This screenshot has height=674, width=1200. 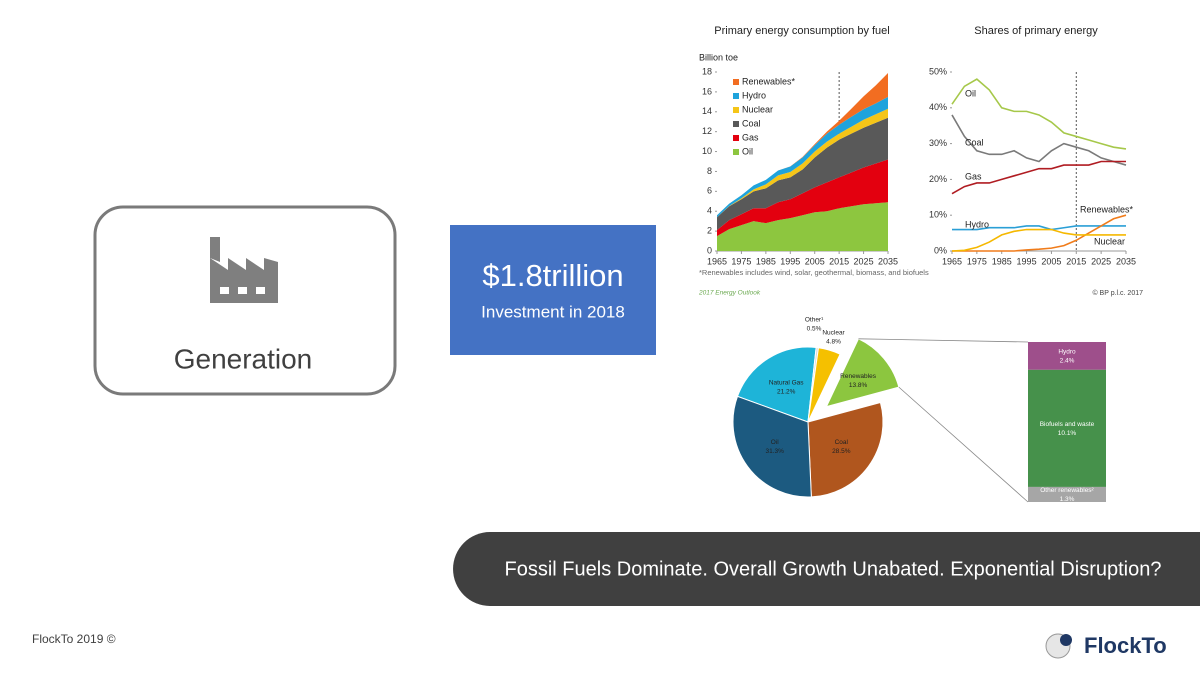 I want to click on series-label: Renewables*, so click(x=1107, y=209).